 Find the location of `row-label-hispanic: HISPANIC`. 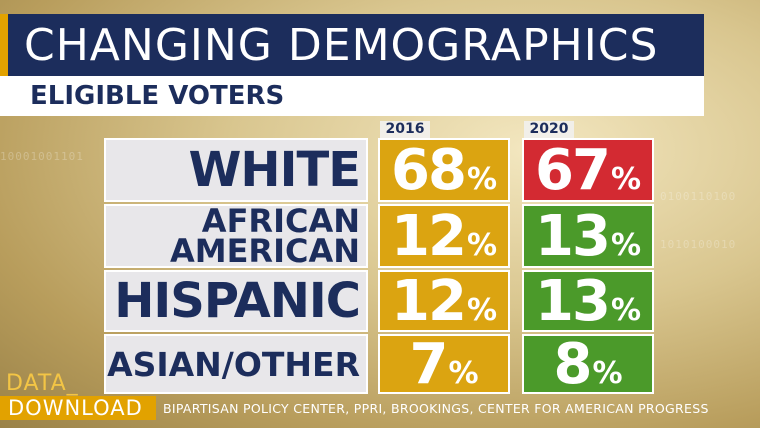

row-label-hispanic: HISPANIC is located at coordinates (236, 301).